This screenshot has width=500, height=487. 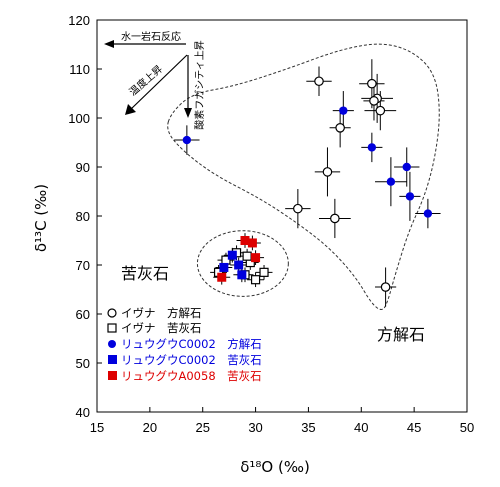 I want to click on y-tick-label: 120, so click(x=79, y=20).